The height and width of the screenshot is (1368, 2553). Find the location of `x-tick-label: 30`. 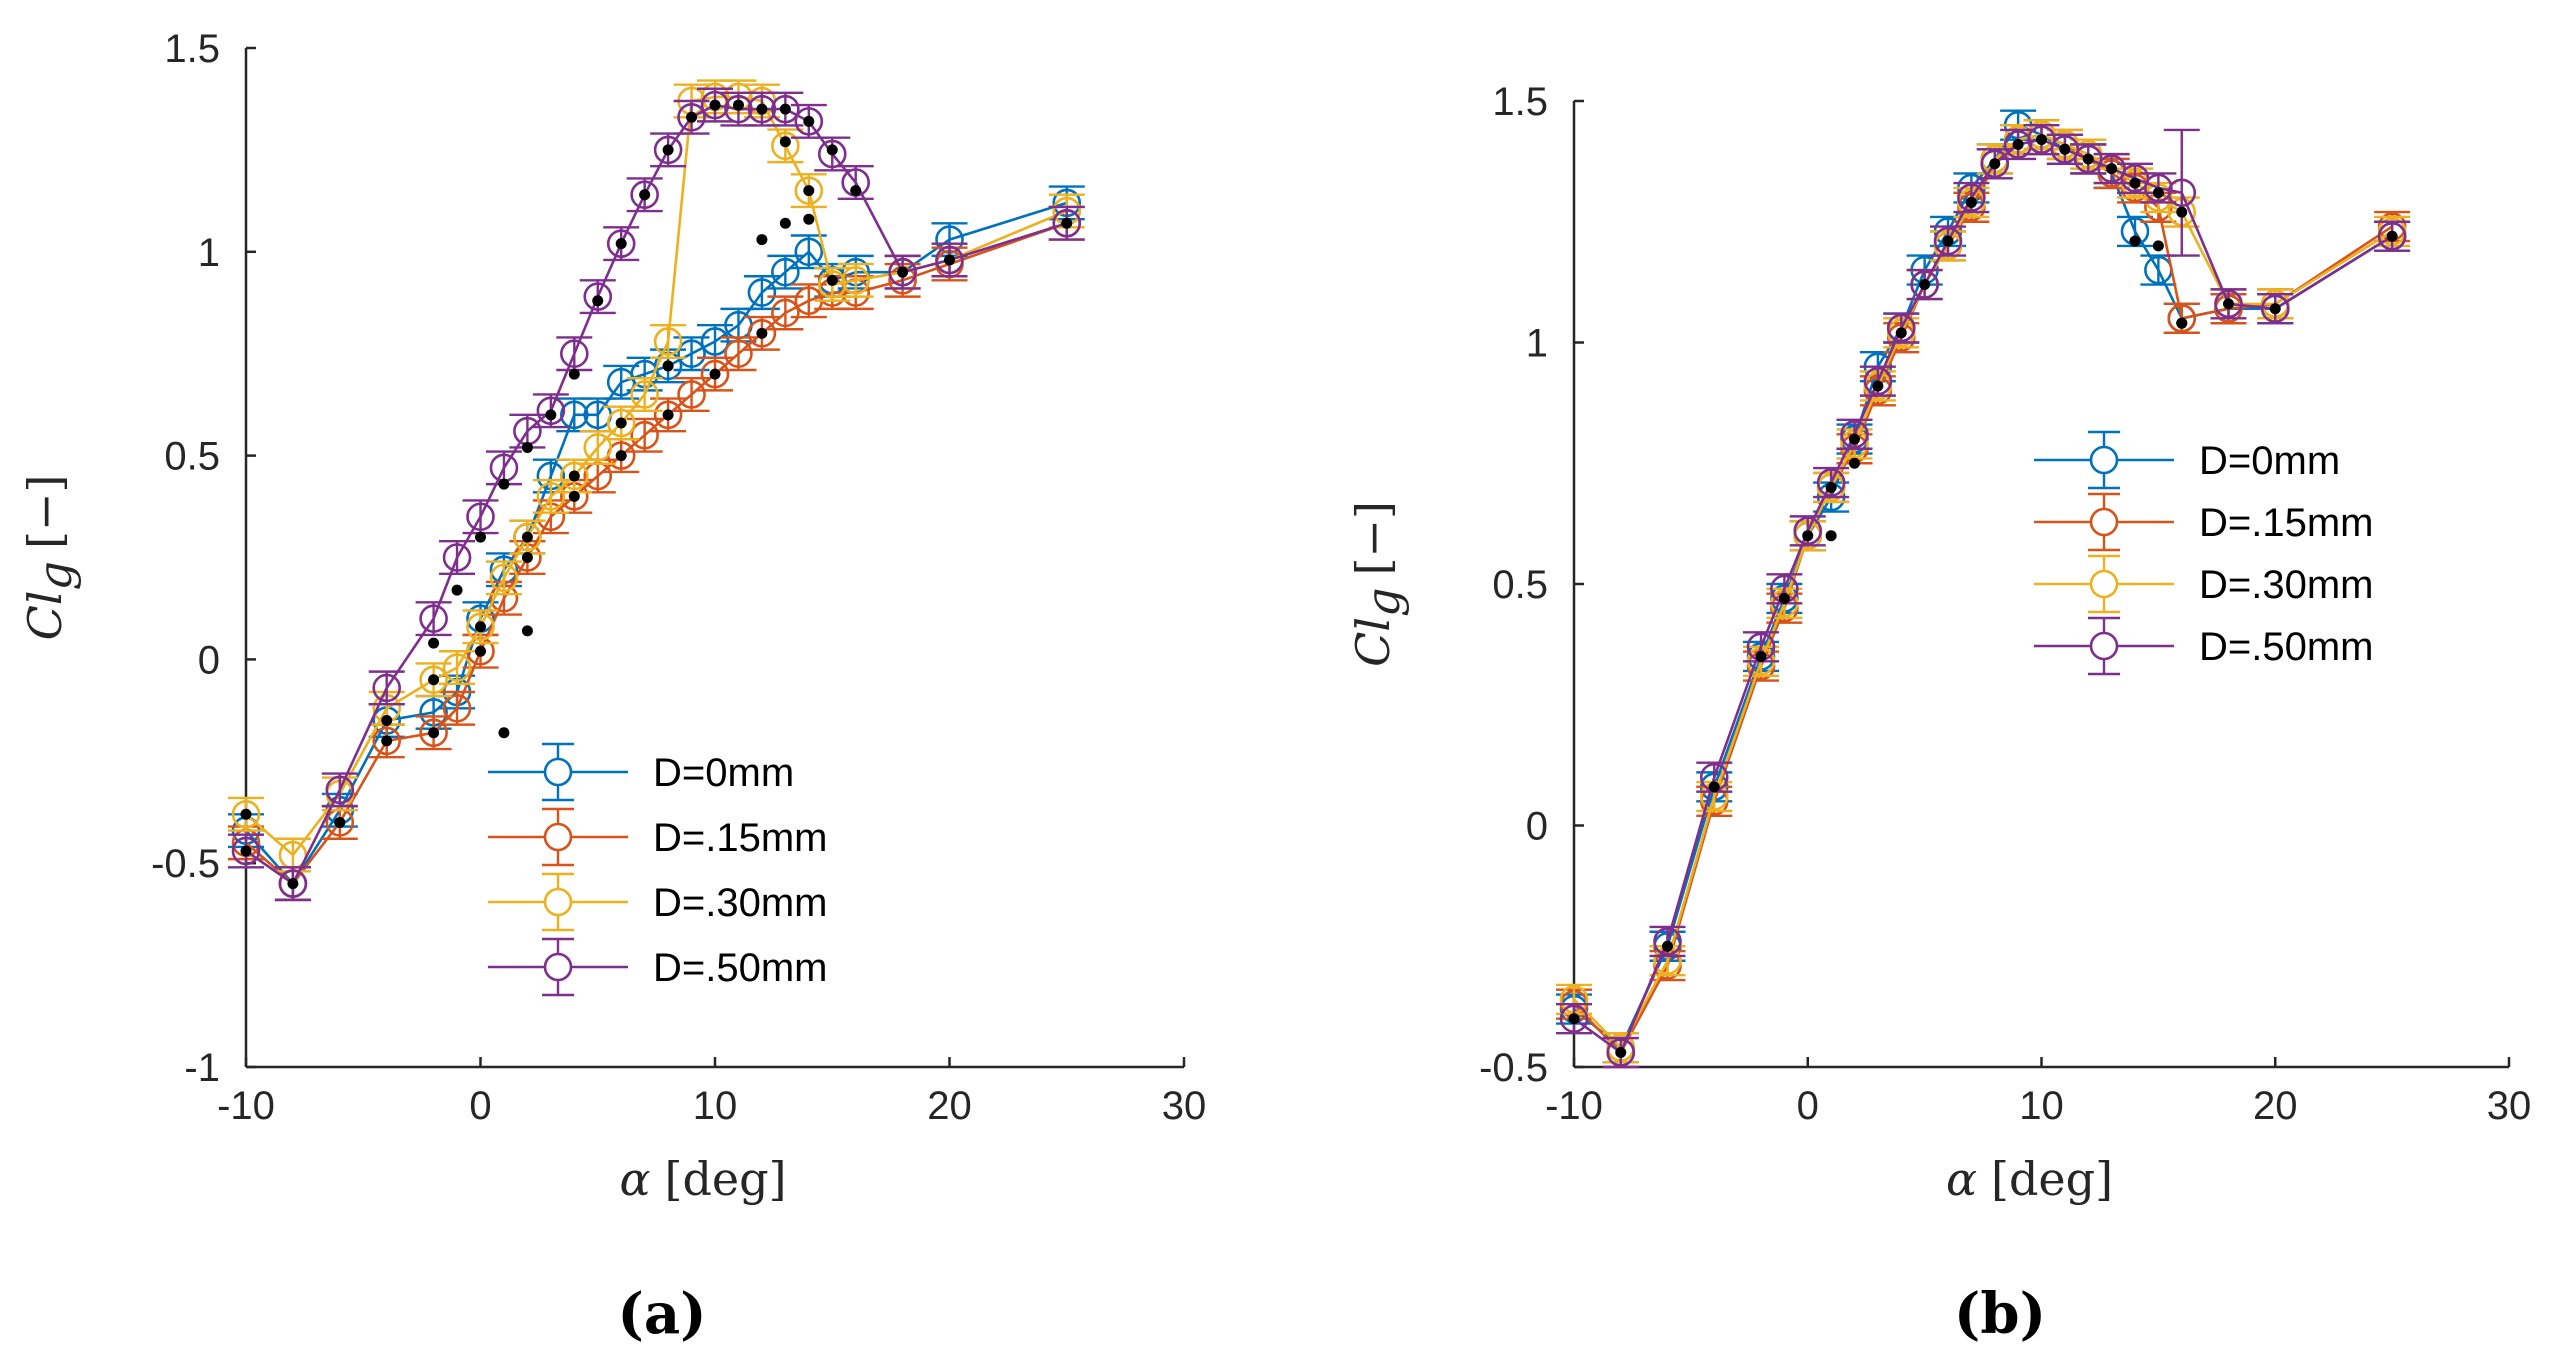

x-tick-label: 30 is located at coordinates (1184, 1106).